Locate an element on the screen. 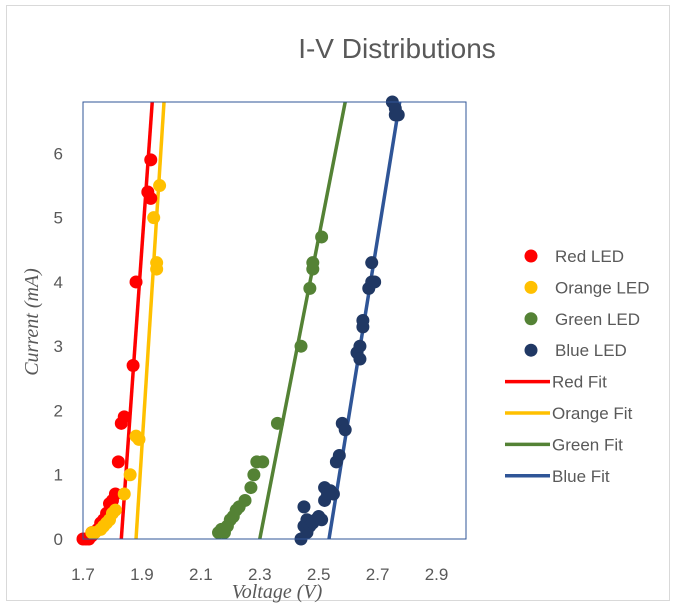 The width and height of the screenshot is (676, 606). orange-led-legend-marker is located at coordinates (531, 287).